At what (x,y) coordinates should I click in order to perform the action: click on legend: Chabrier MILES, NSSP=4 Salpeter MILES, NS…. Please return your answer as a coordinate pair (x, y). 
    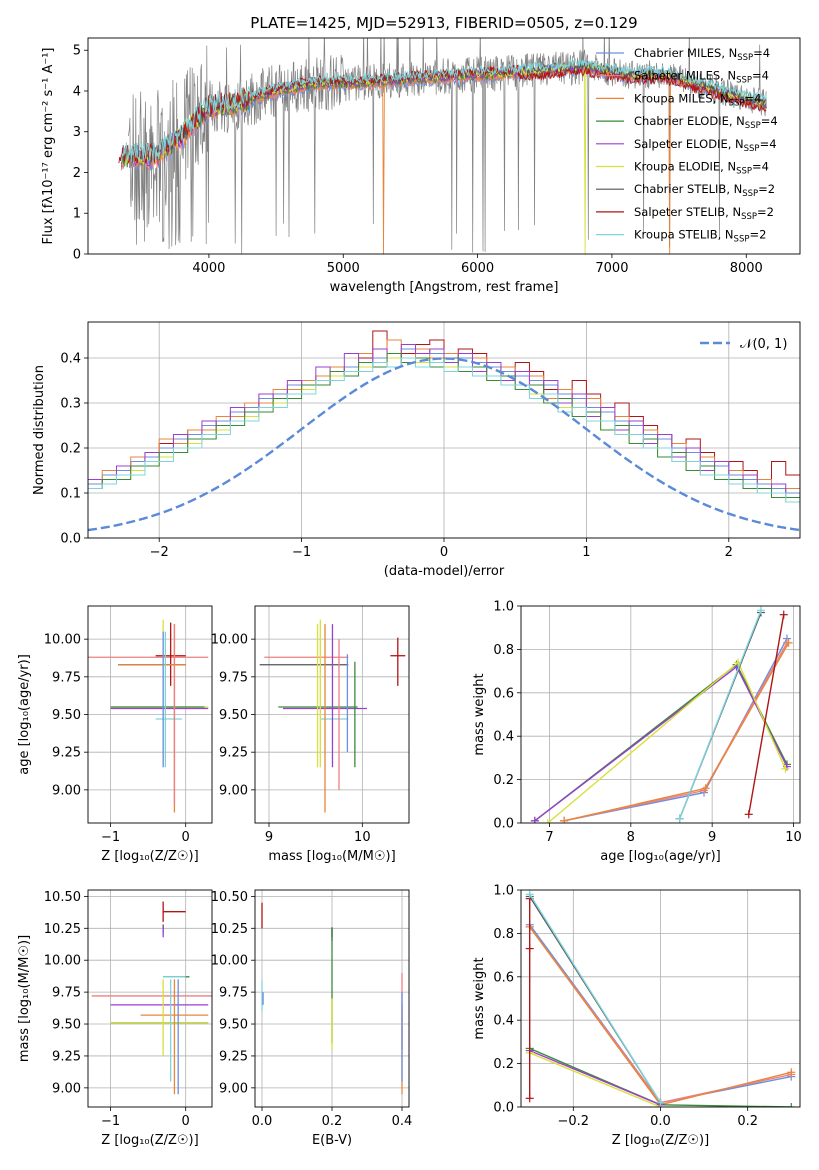
    Looking at the image, I should click on (687, 145).